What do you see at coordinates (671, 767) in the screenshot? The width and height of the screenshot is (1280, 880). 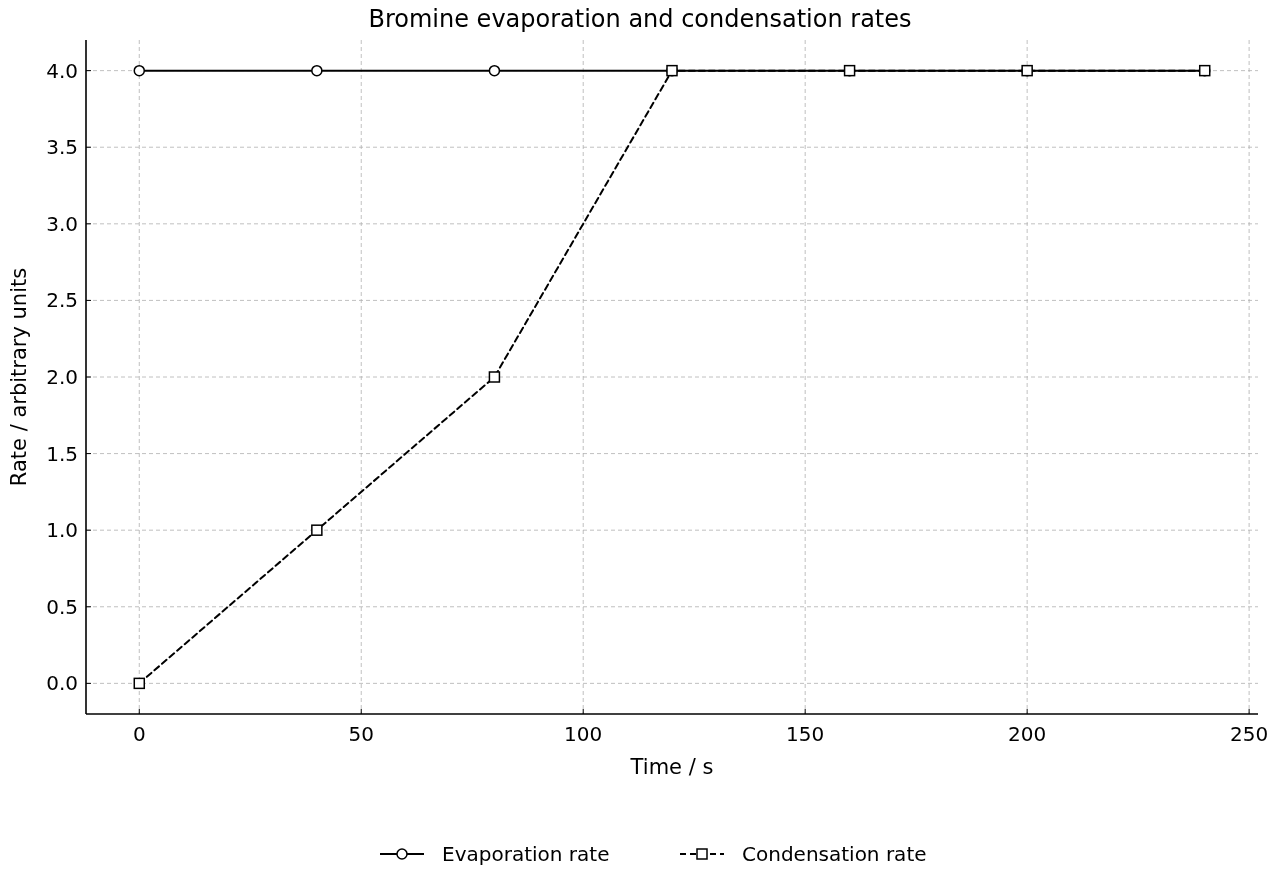 I see `x-axis-title: Time / s` at bounding box center [671, 767].